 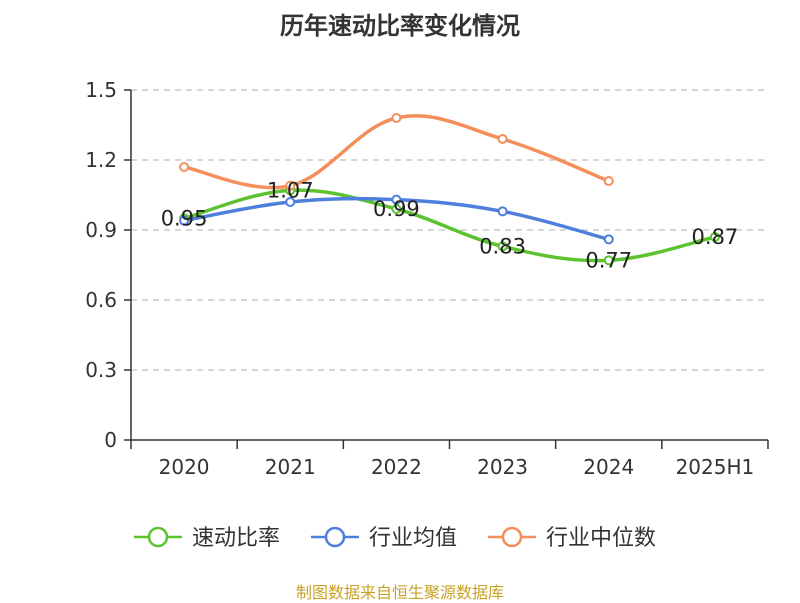 I want to click on source-note: 制图数据来自恒生聚源数据库, so click(x=399, y=592).